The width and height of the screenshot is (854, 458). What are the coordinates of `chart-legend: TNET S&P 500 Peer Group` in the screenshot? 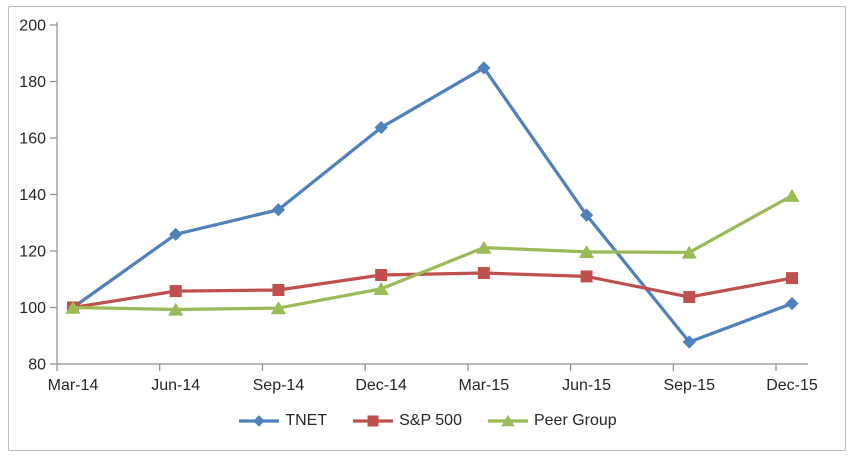 It's located at (427, 421).